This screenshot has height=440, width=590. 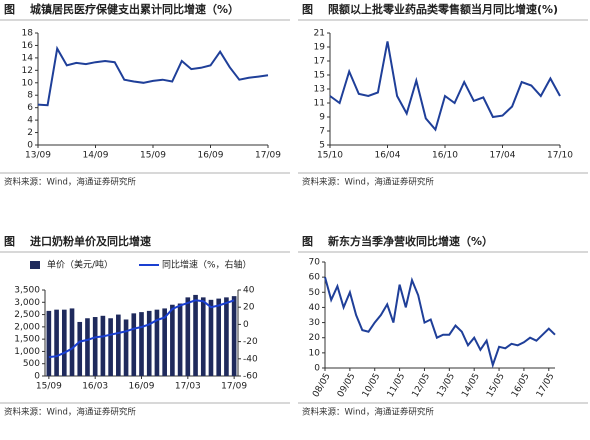 I want to click on y-tick-label: 12, so click(x=27, y=71).